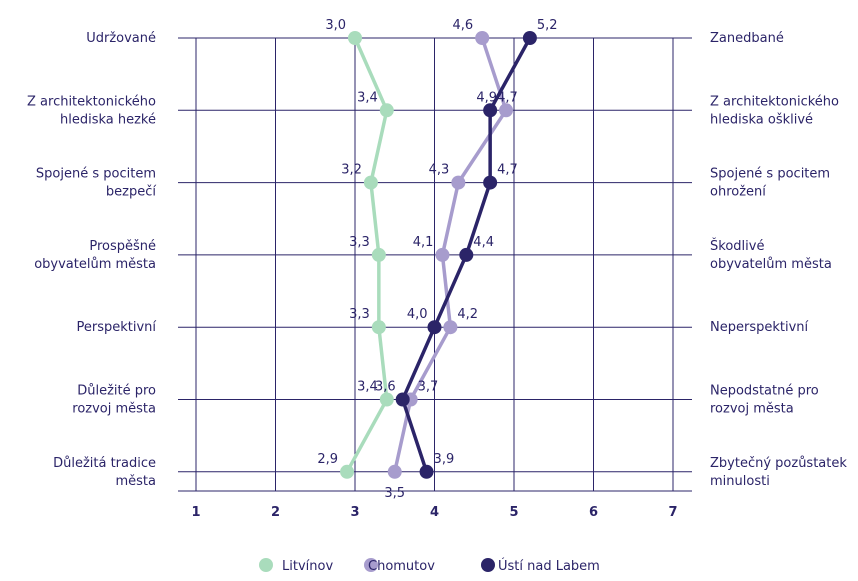  Describe the element at coordinates (275, 512) in the screenshot. I see `x-tick-label: 2` at that location.